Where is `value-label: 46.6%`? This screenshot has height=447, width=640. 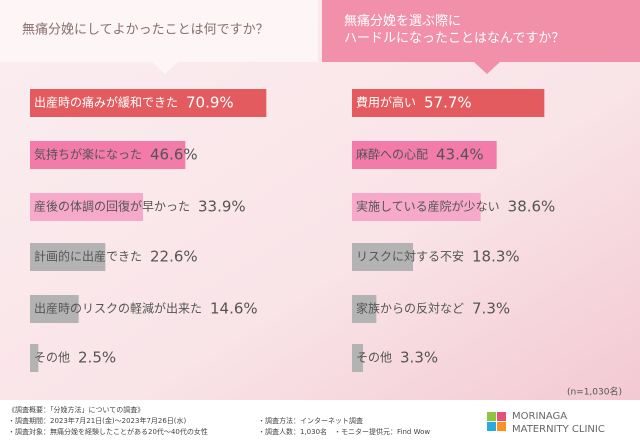 value-label: 46.6% is located at coordinates (174, 155).